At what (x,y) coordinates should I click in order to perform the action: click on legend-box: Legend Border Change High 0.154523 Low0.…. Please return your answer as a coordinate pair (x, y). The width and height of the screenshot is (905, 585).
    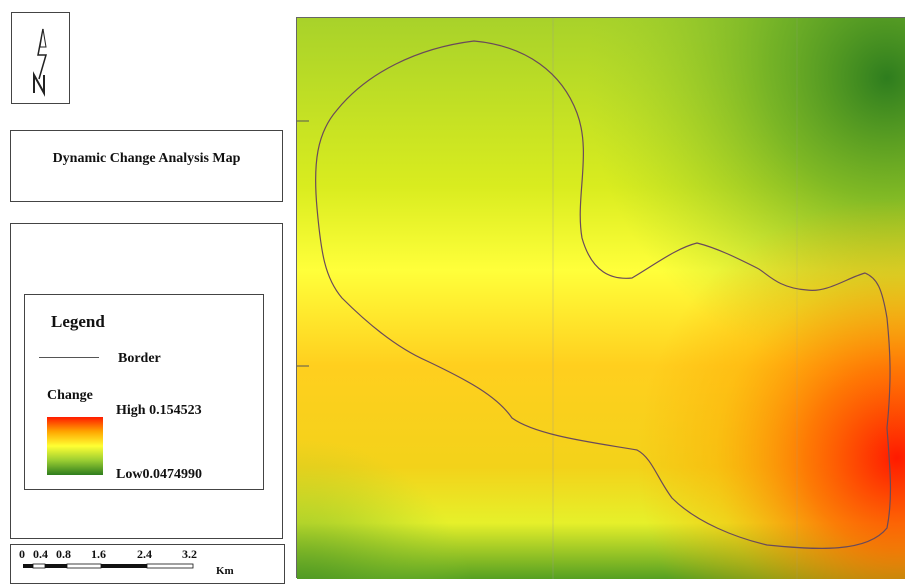
    Looking at the image, I should click on (144, 392).